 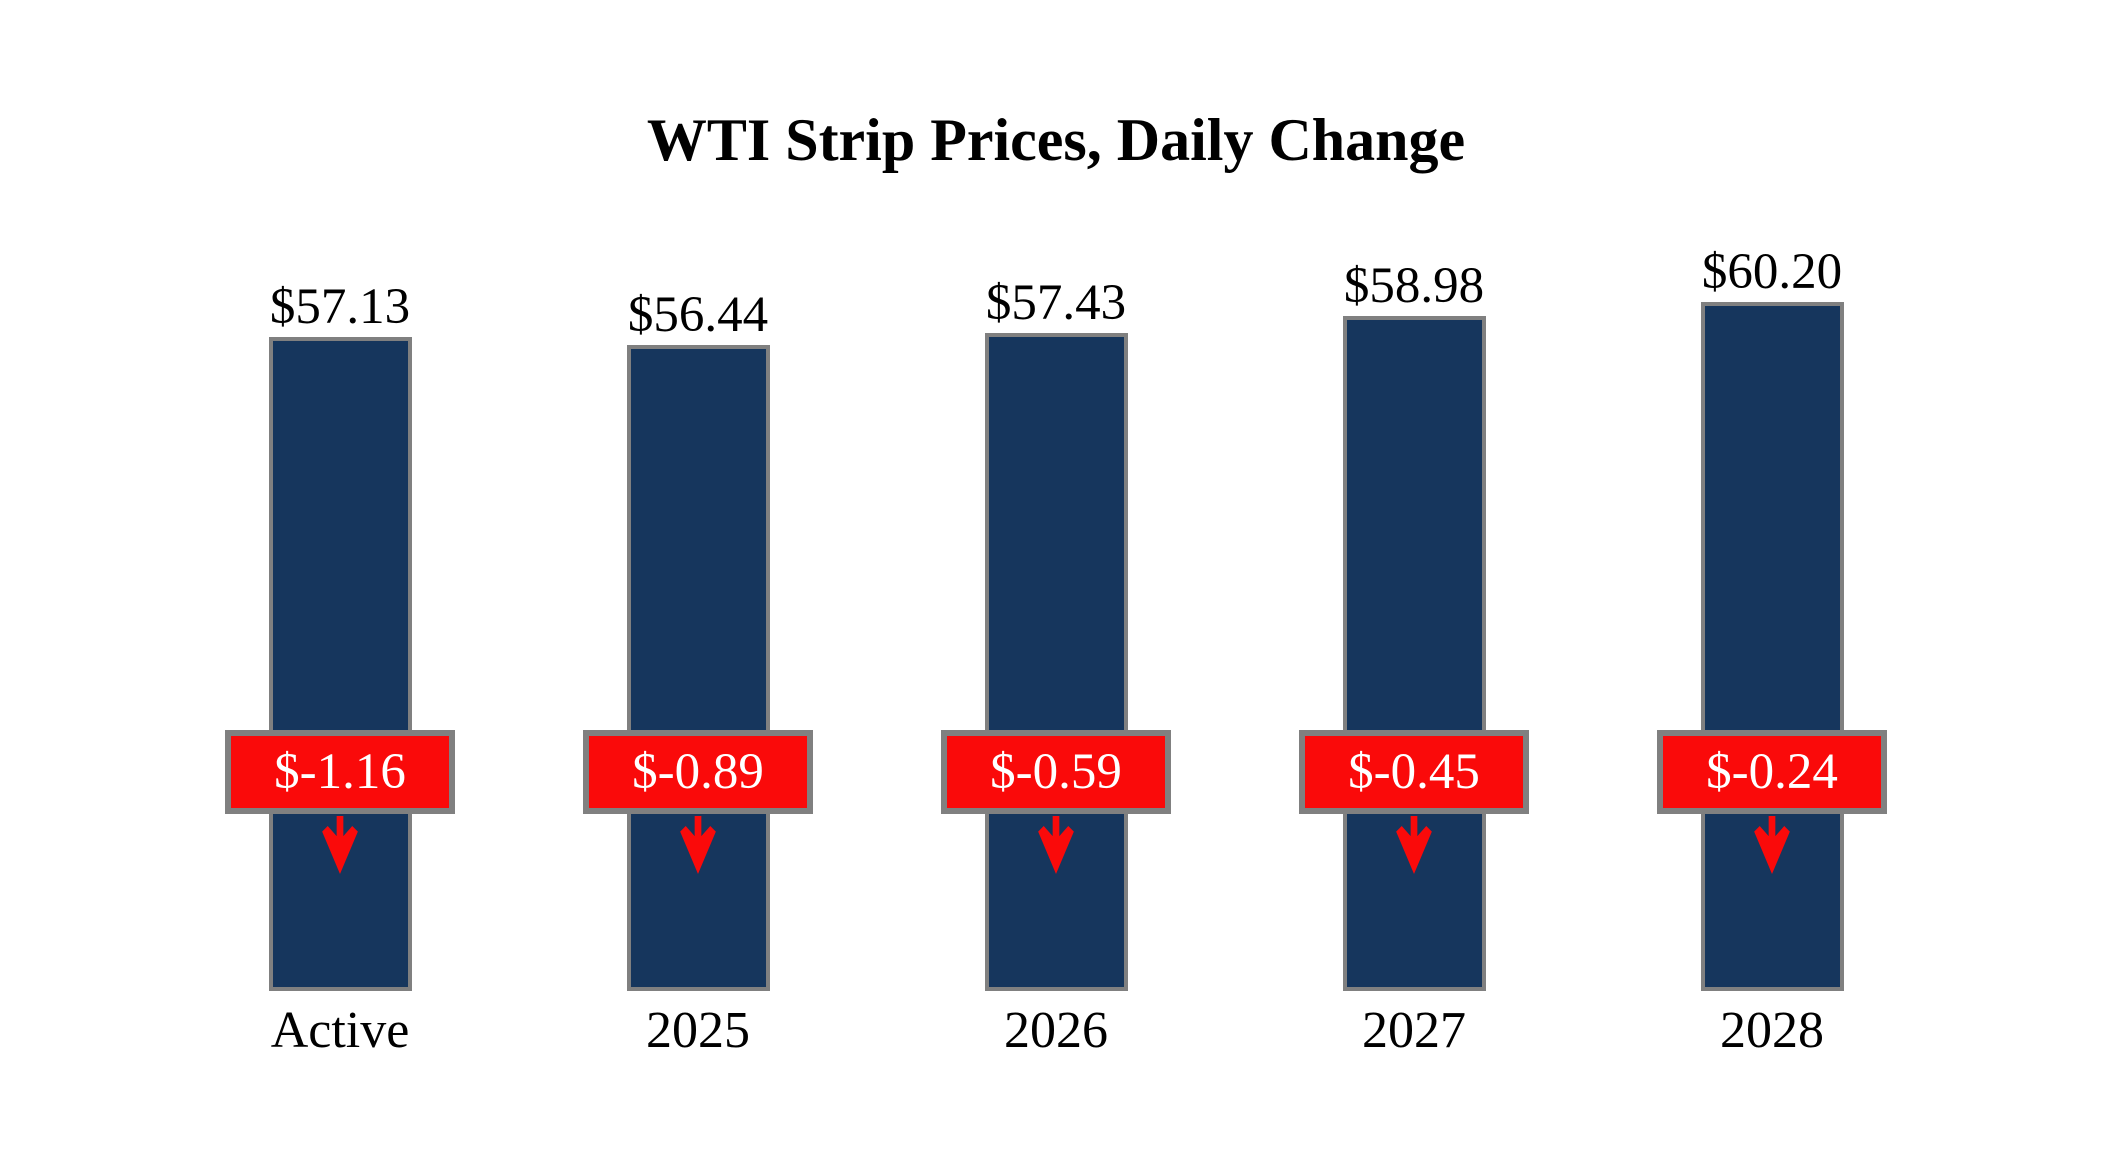 What do you see at coordinates (1414, 286) in the screenshot?
I see `price-label: $58.98` at bounding box center [1414, 286].